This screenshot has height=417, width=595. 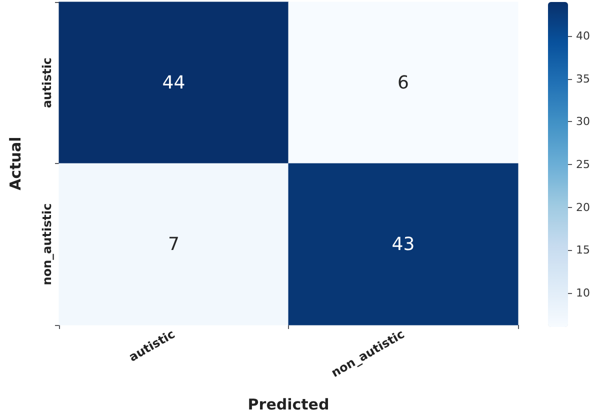 I want to click on y-axis-title: Actual, so click(x=15, y=163).